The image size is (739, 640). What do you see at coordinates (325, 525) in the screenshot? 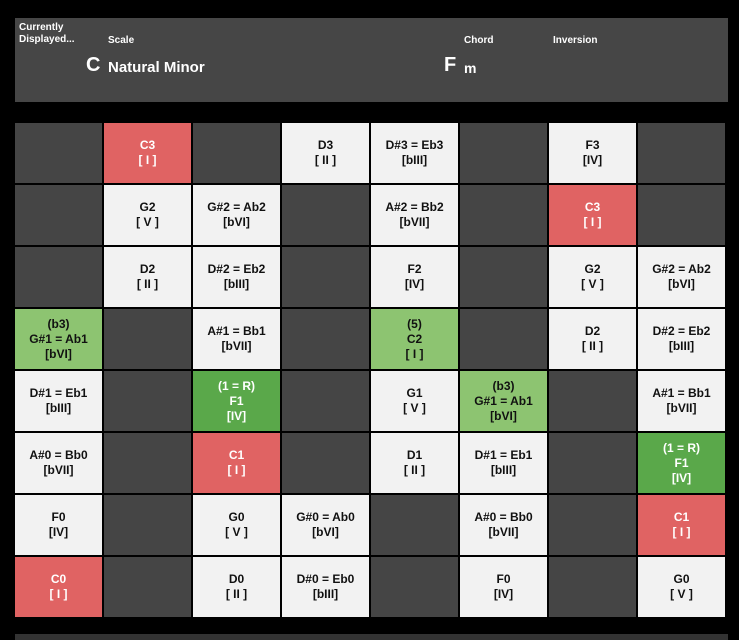
I see `note-cell: G#0 = Ab0 [bVI]` at bounding box center [325, 525].